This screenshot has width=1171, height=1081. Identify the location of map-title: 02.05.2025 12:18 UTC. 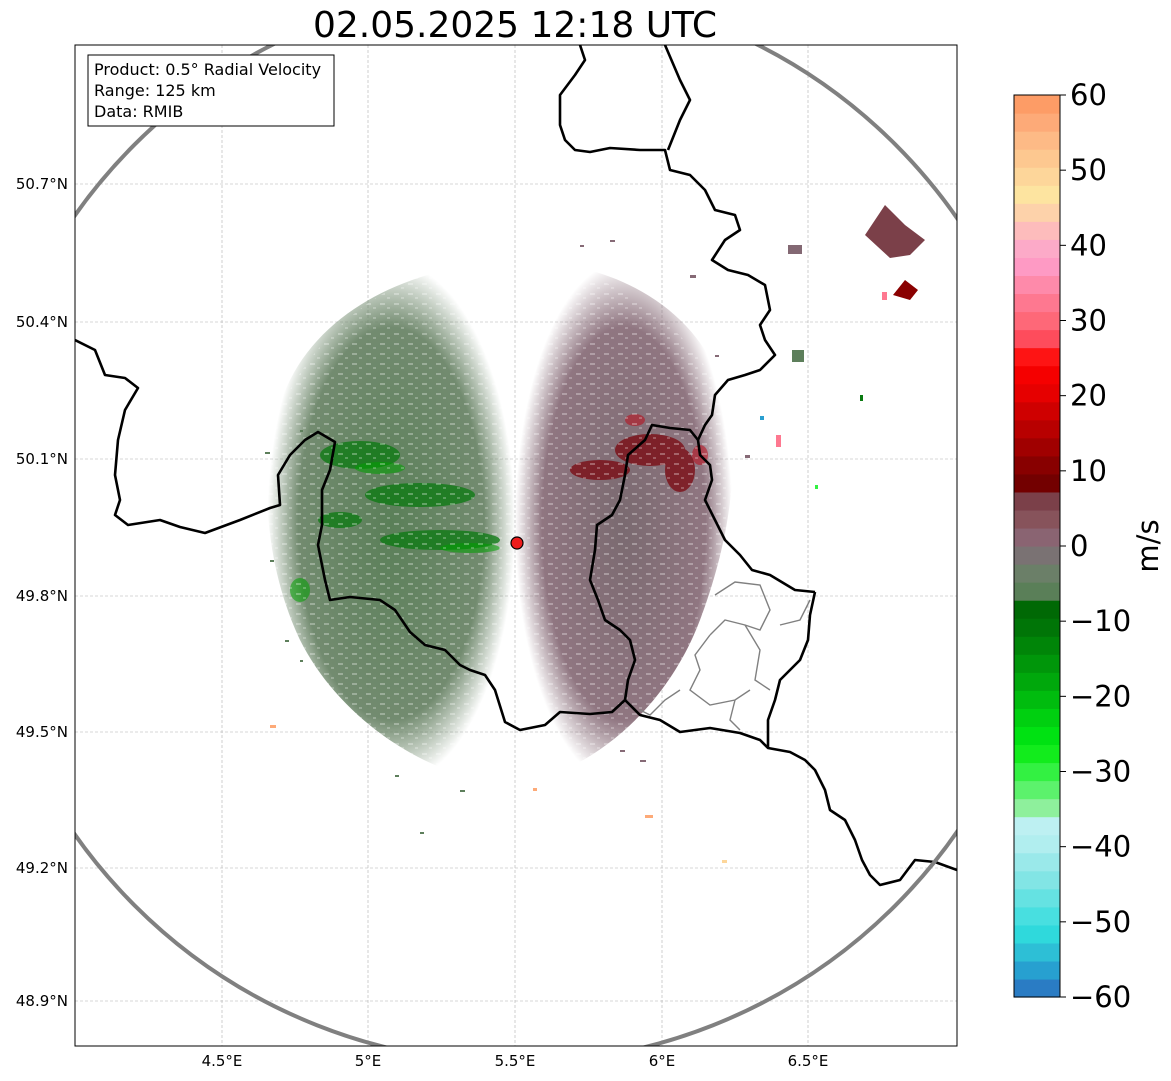
(515, 25).